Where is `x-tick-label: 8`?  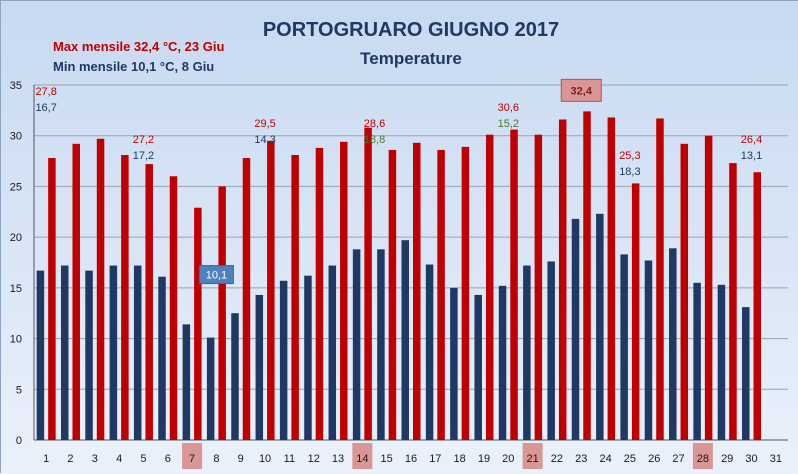 x-tick-label: 8 is located at coordinates (216, 459).